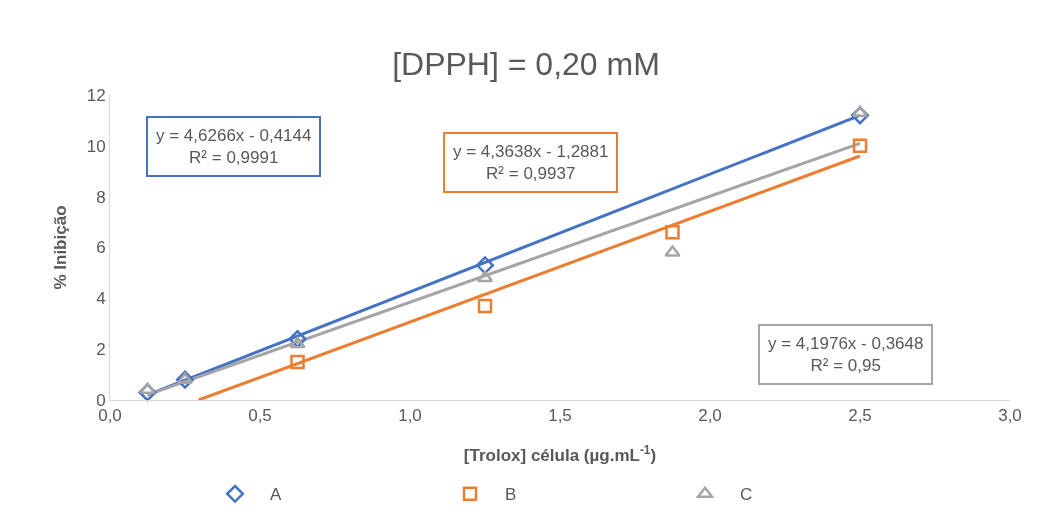 The width and height of the screenshot is (1052, 530). I want to click on x-tick-label: 3,0, so click(1010, 416).